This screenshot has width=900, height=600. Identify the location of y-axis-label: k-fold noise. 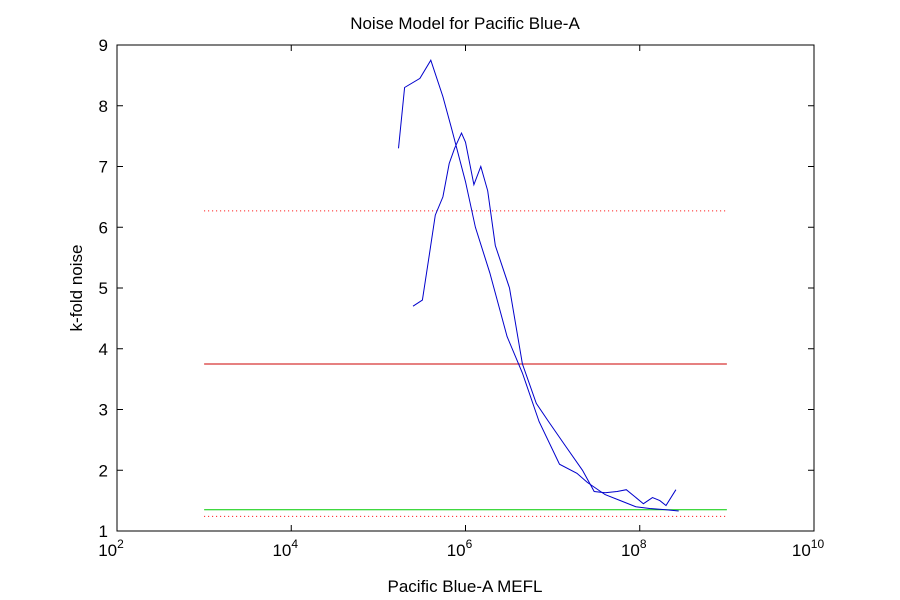
(76, 288).